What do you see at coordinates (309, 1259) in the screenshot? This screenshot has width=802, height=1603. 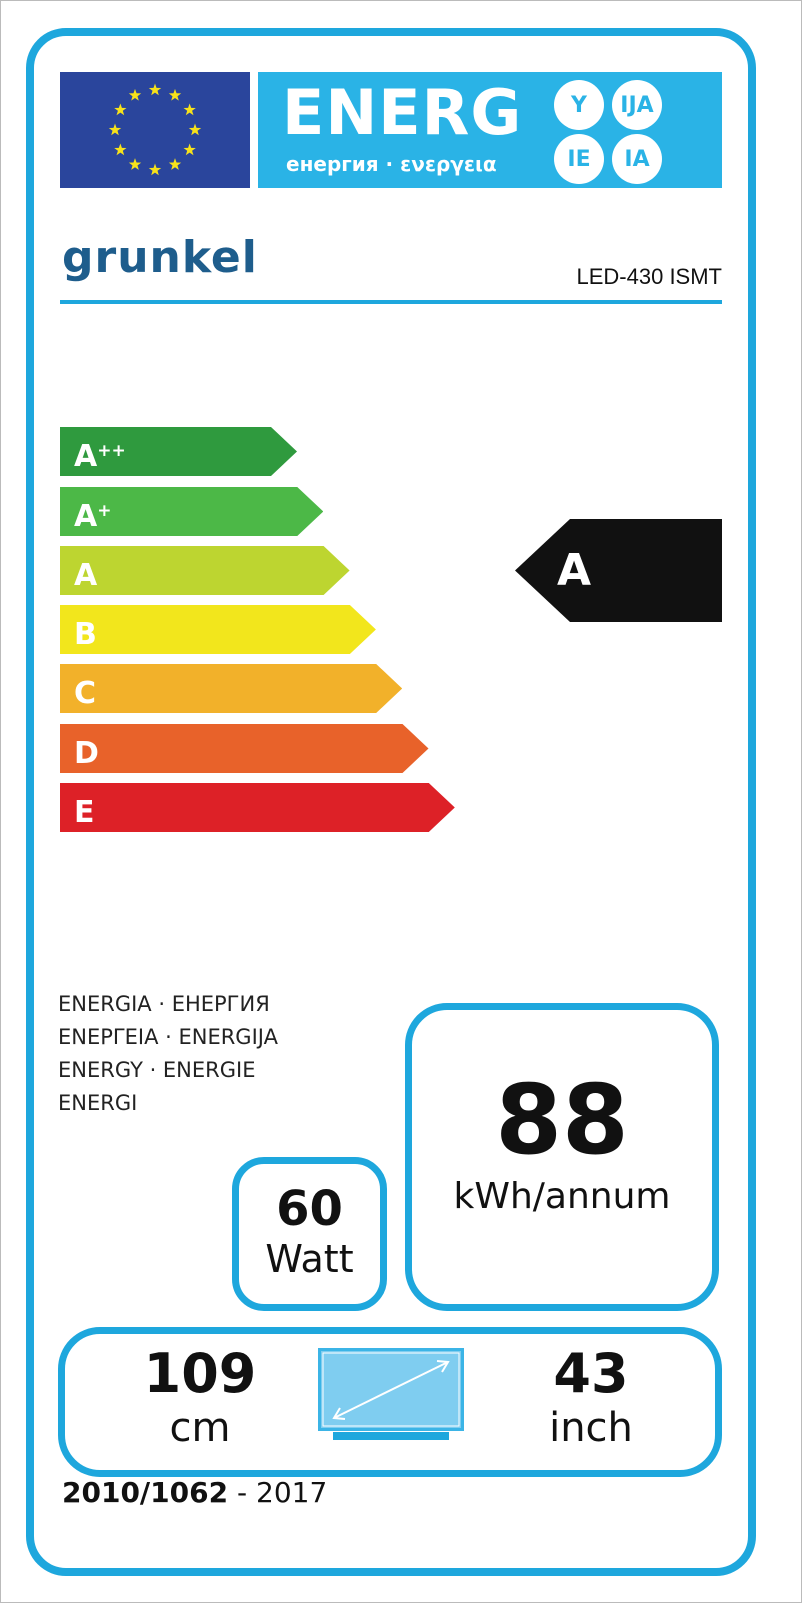 I see `power-unit: Watt` at bounding box center [309, 1259].